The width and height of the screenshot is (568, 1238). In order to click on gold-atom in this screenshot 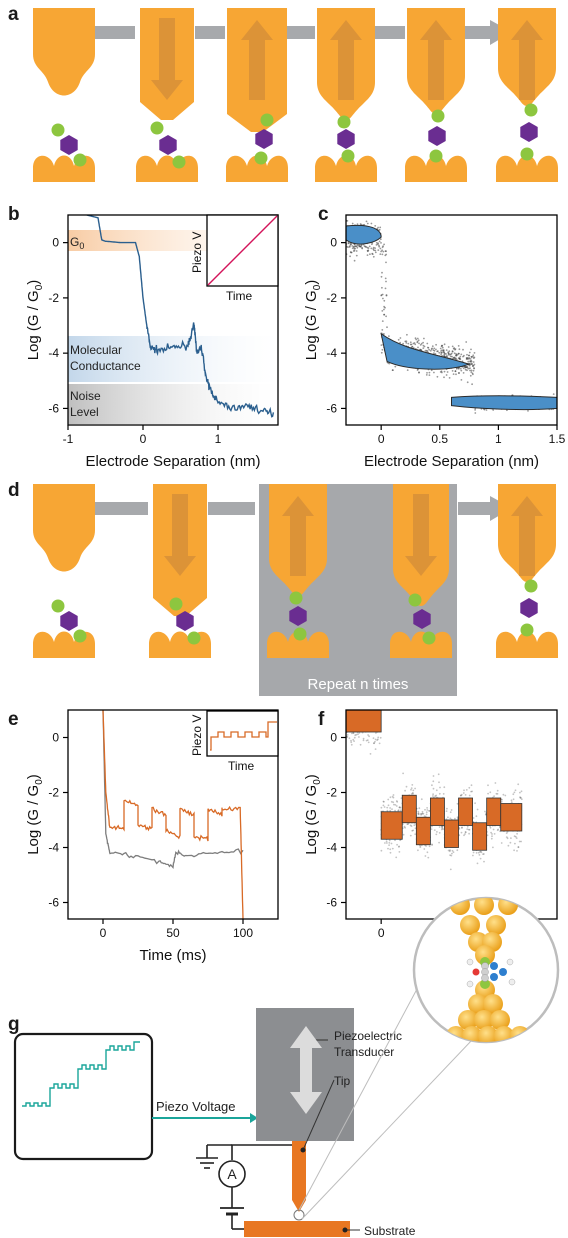, I will do `click(493, 1004)`.